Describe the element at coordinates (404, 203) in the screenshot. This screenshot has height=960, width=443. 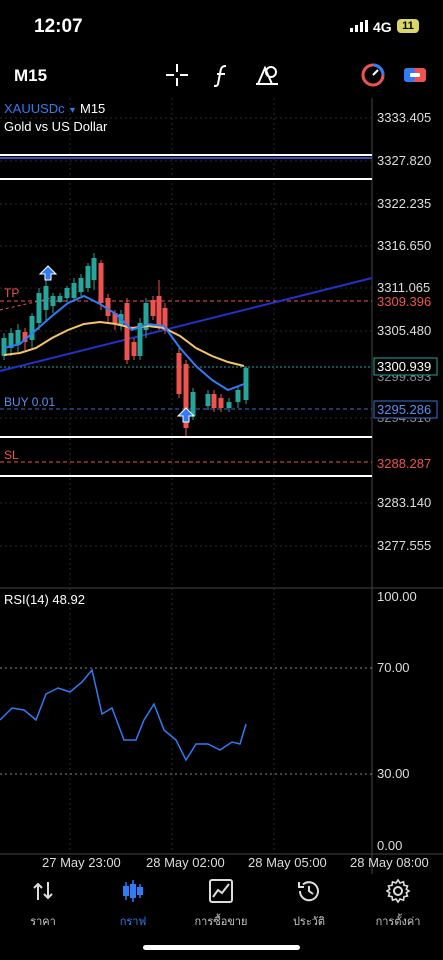
I see `price-label: 3322.235` at that location.